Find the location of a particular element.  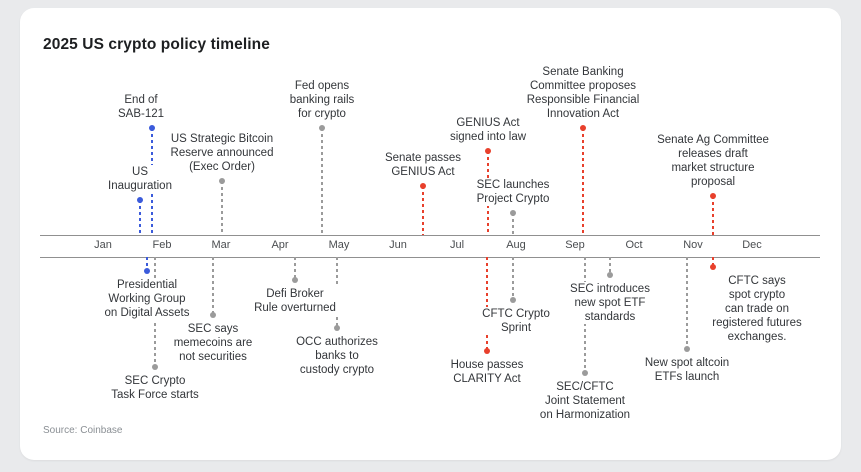

event-label-cftc-crypto-sprint: CFTC Crypto Sprint is located at coordinates (516, 321).